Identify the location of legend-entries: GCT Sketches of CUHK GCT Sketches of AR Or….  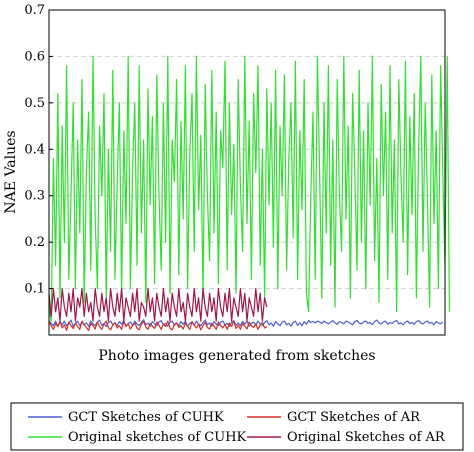
(237, 427).